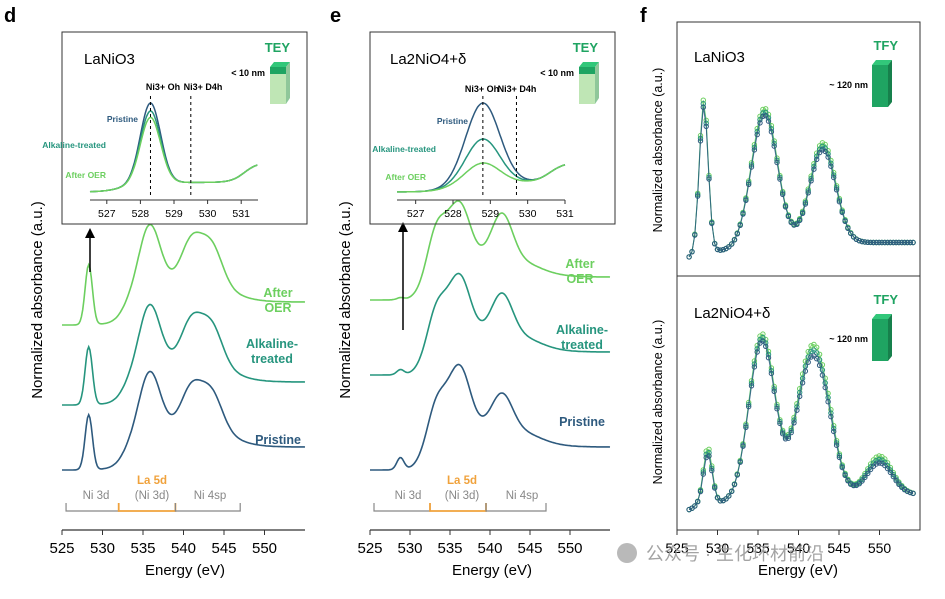 This screenshot has width=945, height=599. I want to click on panel-e-band-la5d-ni3d: (Ni 3d), so click(462, 496).